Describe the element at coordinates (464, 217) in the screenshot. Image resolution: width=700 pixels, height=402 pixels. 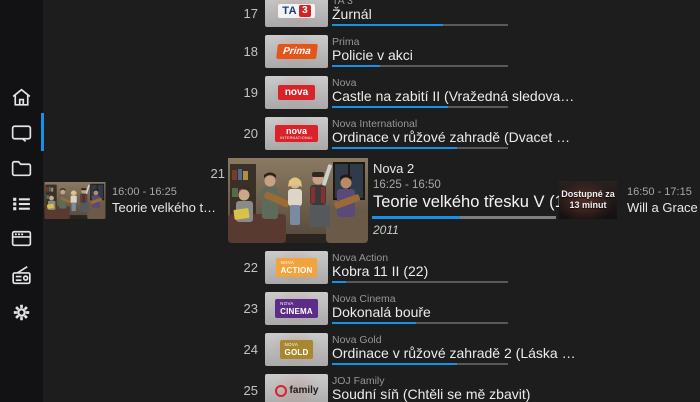
I see `focused-progress-bar` at that location.